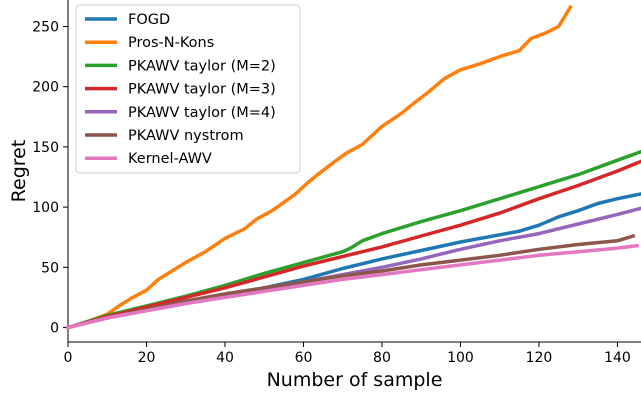 Image resolution: width=641 pixels, height=398 pixels. What do you see at coordinates (149, 20) in the screenshot?
I see `legend-entry: FOGD` at bounding box center [149, 20].